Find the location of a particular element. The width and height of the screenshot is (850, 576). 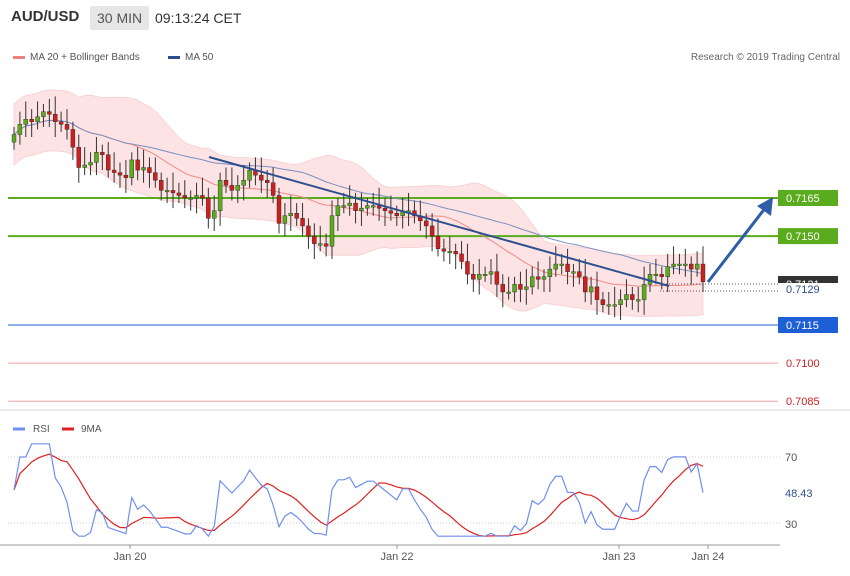

timeframe-badge: 30 MIN is located at coordinates (120, 18).